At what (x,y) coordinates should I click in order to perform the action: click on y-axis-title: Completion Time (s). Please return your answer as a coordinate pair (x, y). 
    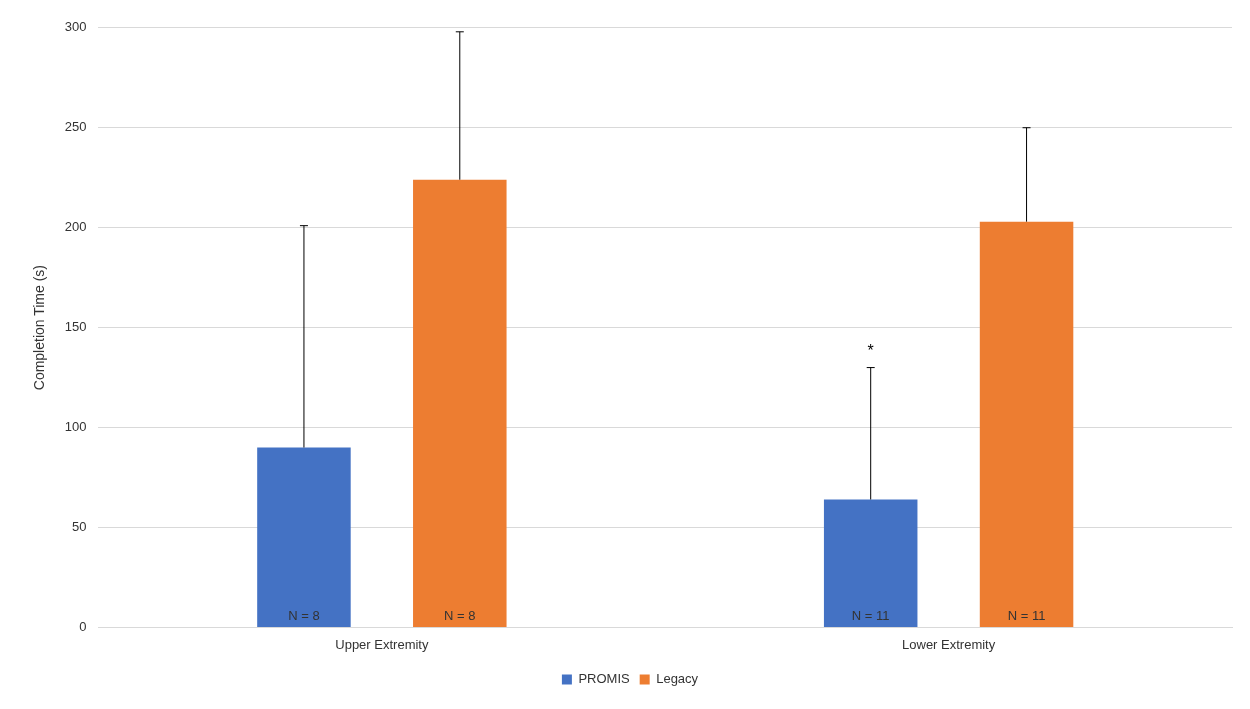
    Looking at the image, I should click on (39, 327).